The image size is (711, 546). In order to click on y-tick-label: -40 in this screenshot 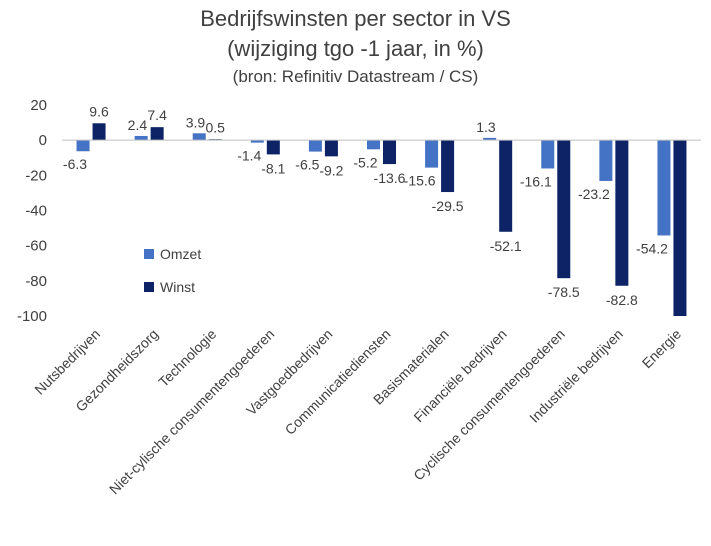, I will do `click(36, 211)`.